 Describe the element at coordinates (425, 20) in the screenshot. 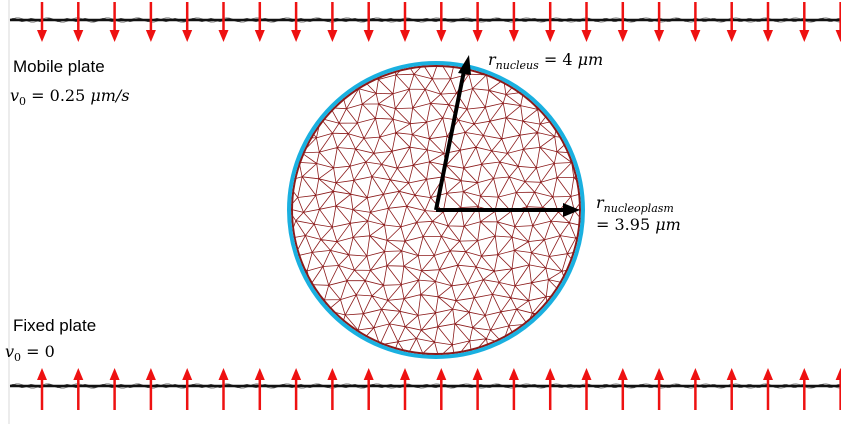

I see `mobile-plate-line` at that location.